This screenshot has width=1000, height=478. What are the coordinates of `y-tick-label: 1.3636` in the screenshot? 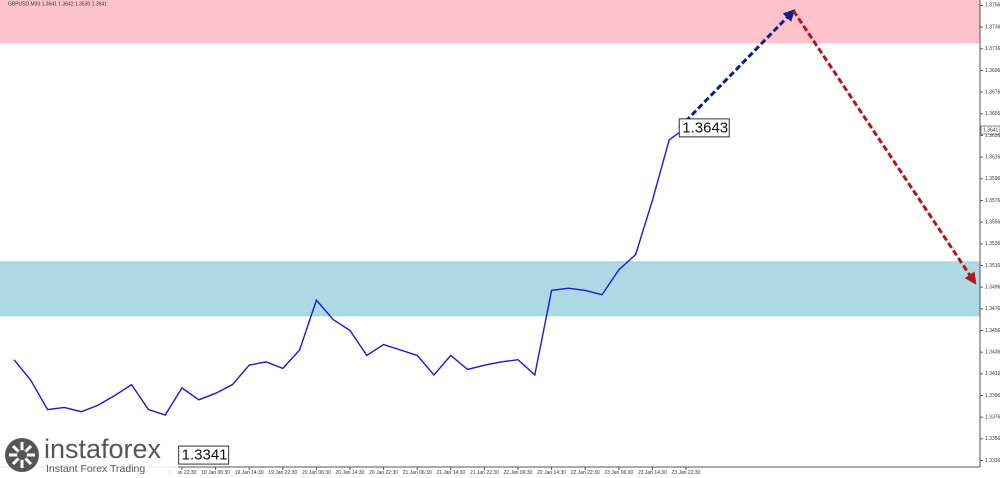 It's located at (992, 136).